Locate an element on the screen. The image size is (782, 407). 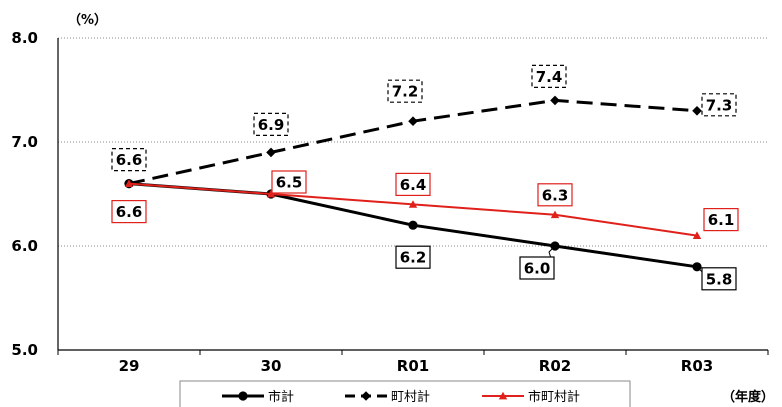
data-label: 6.1 is located at coordinates (721, 220).